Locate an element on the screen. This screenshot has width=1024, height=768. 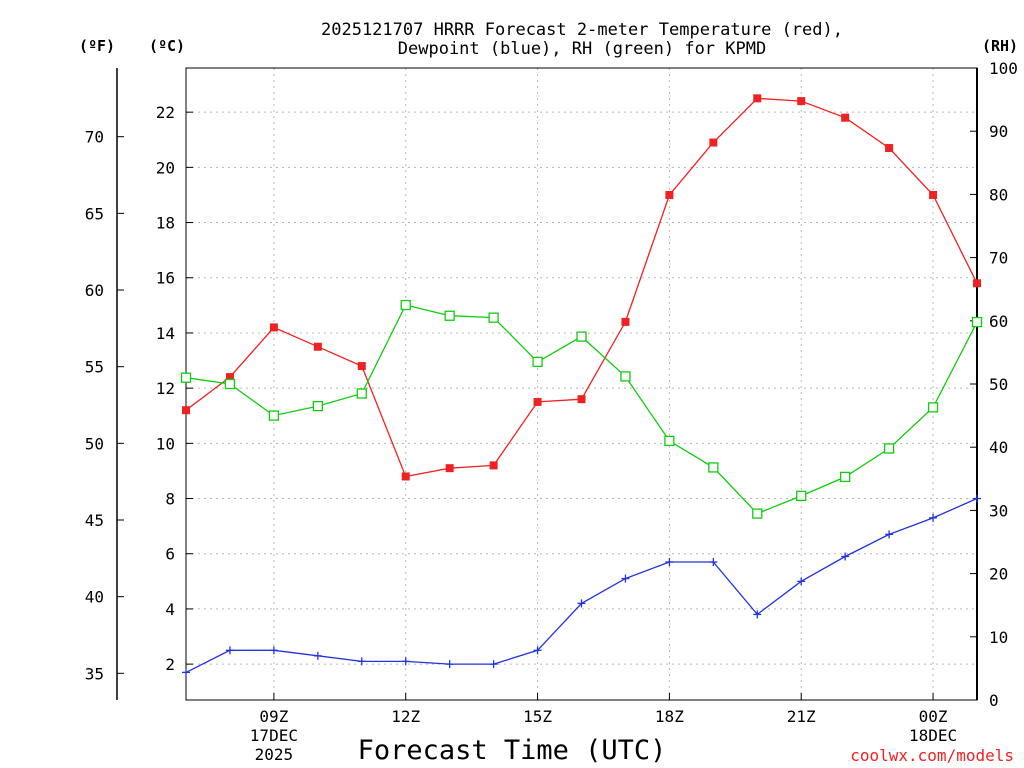
tick-label-c: 16 is located at coordinates (165, 278).